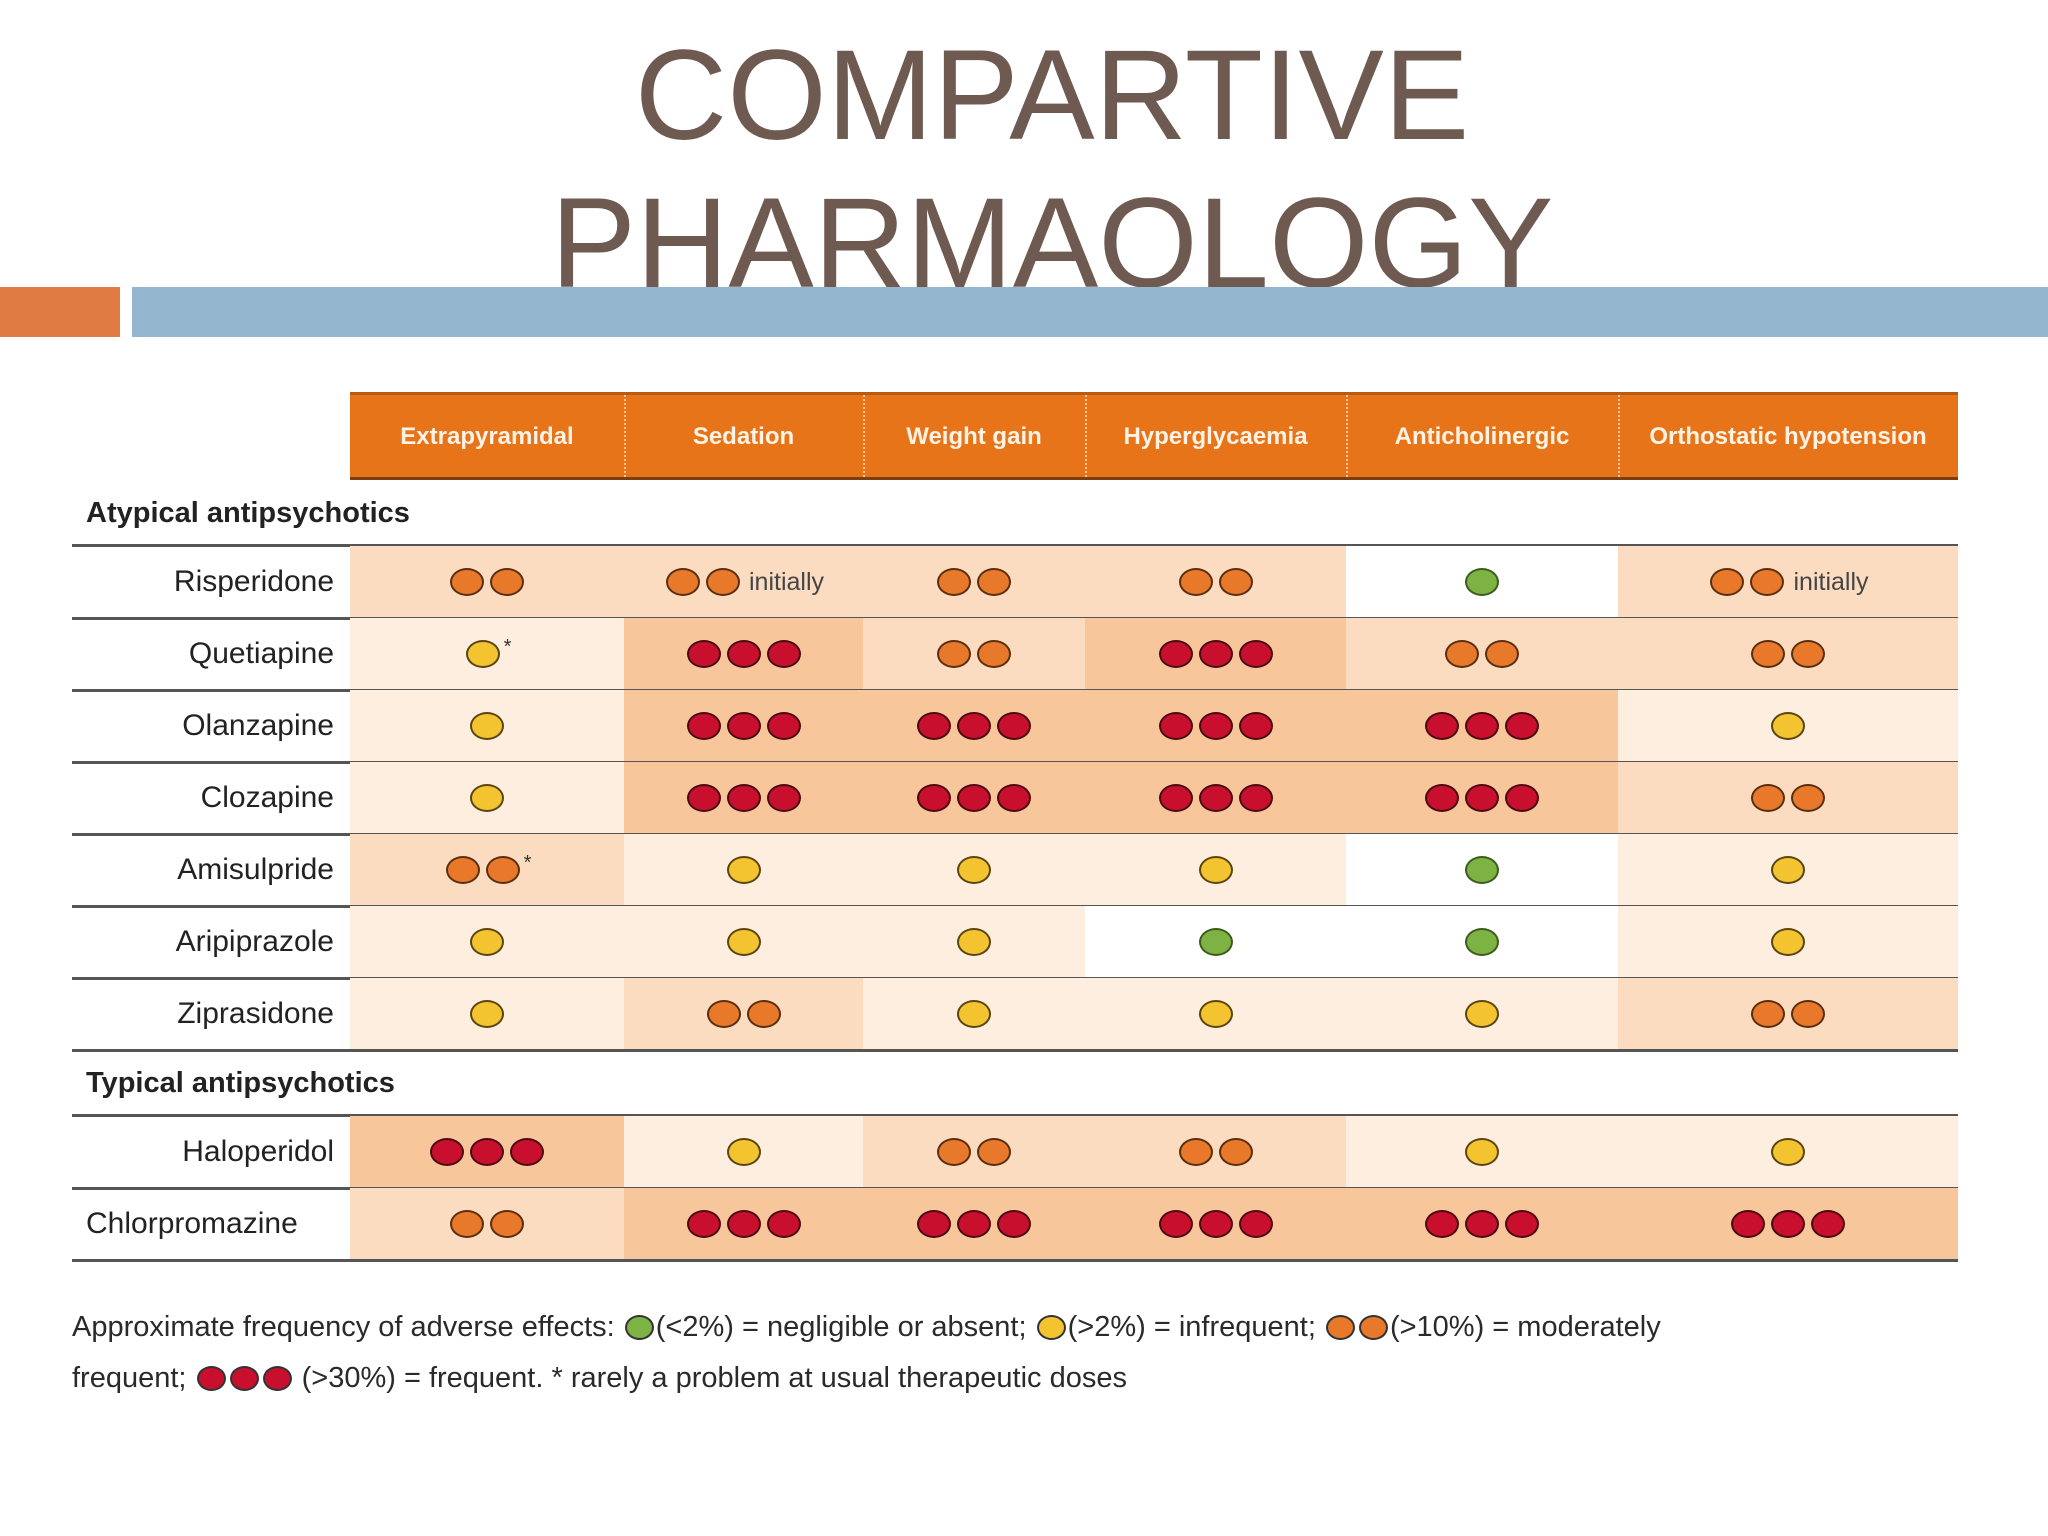 This screenshot has height=1536, width=2048. I want to click on accent-bar-orange, so click(60, 312).